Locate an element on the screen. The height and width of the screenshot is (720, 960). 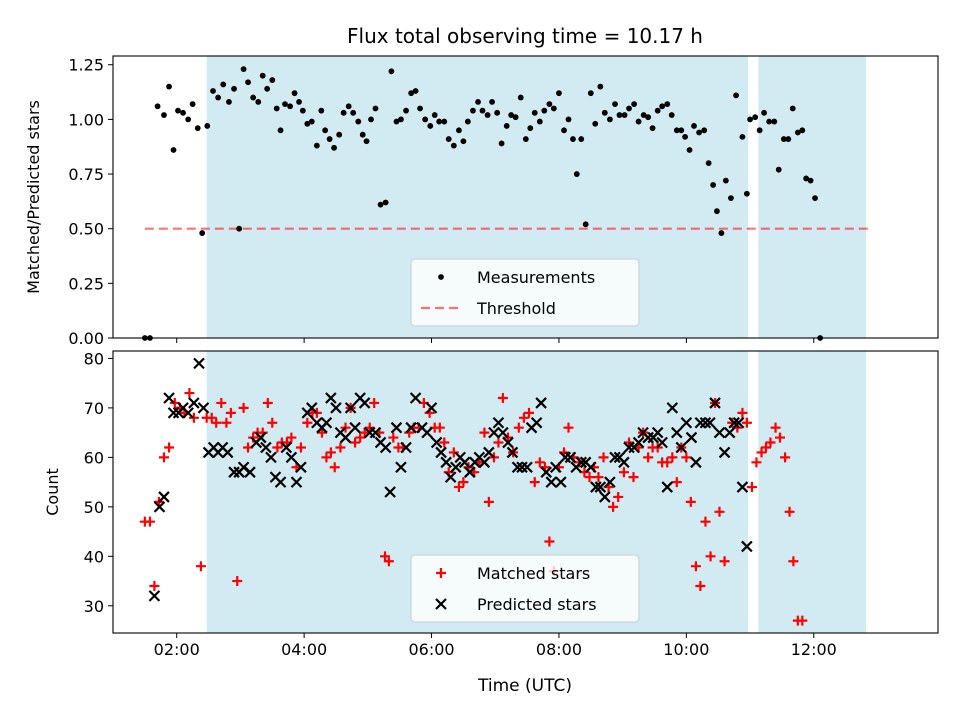
observing-interval is located at coordinates (812, 492).